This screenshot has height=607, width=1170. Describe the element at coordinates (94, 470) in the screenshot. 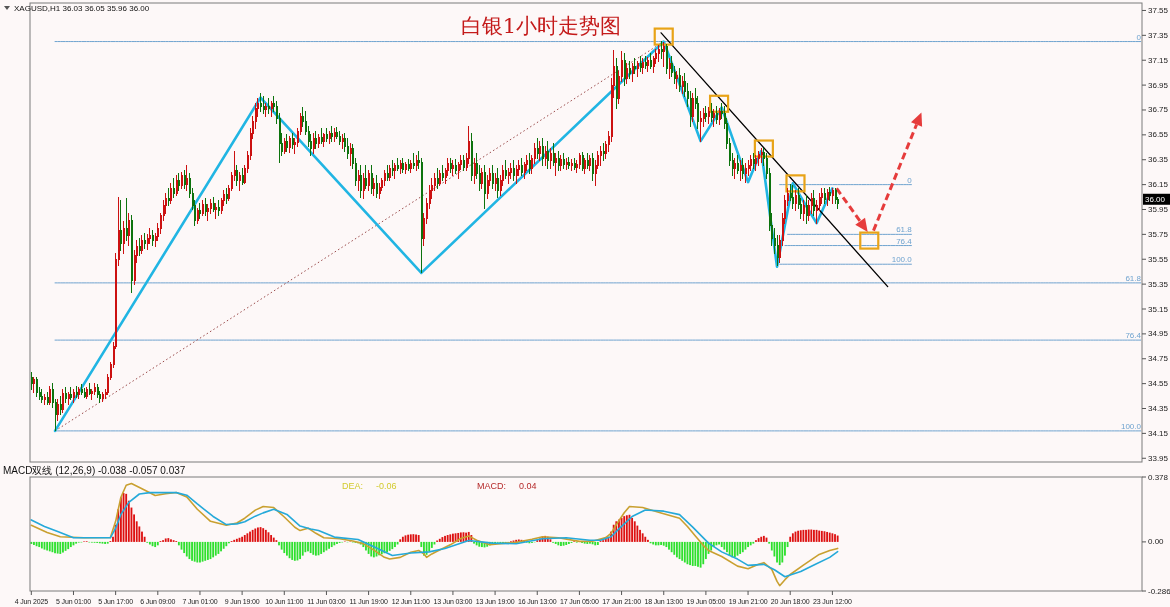

I see `chart-title: MACD双线 (12,26,9) -0.038 -0.057 0.037` at that location.